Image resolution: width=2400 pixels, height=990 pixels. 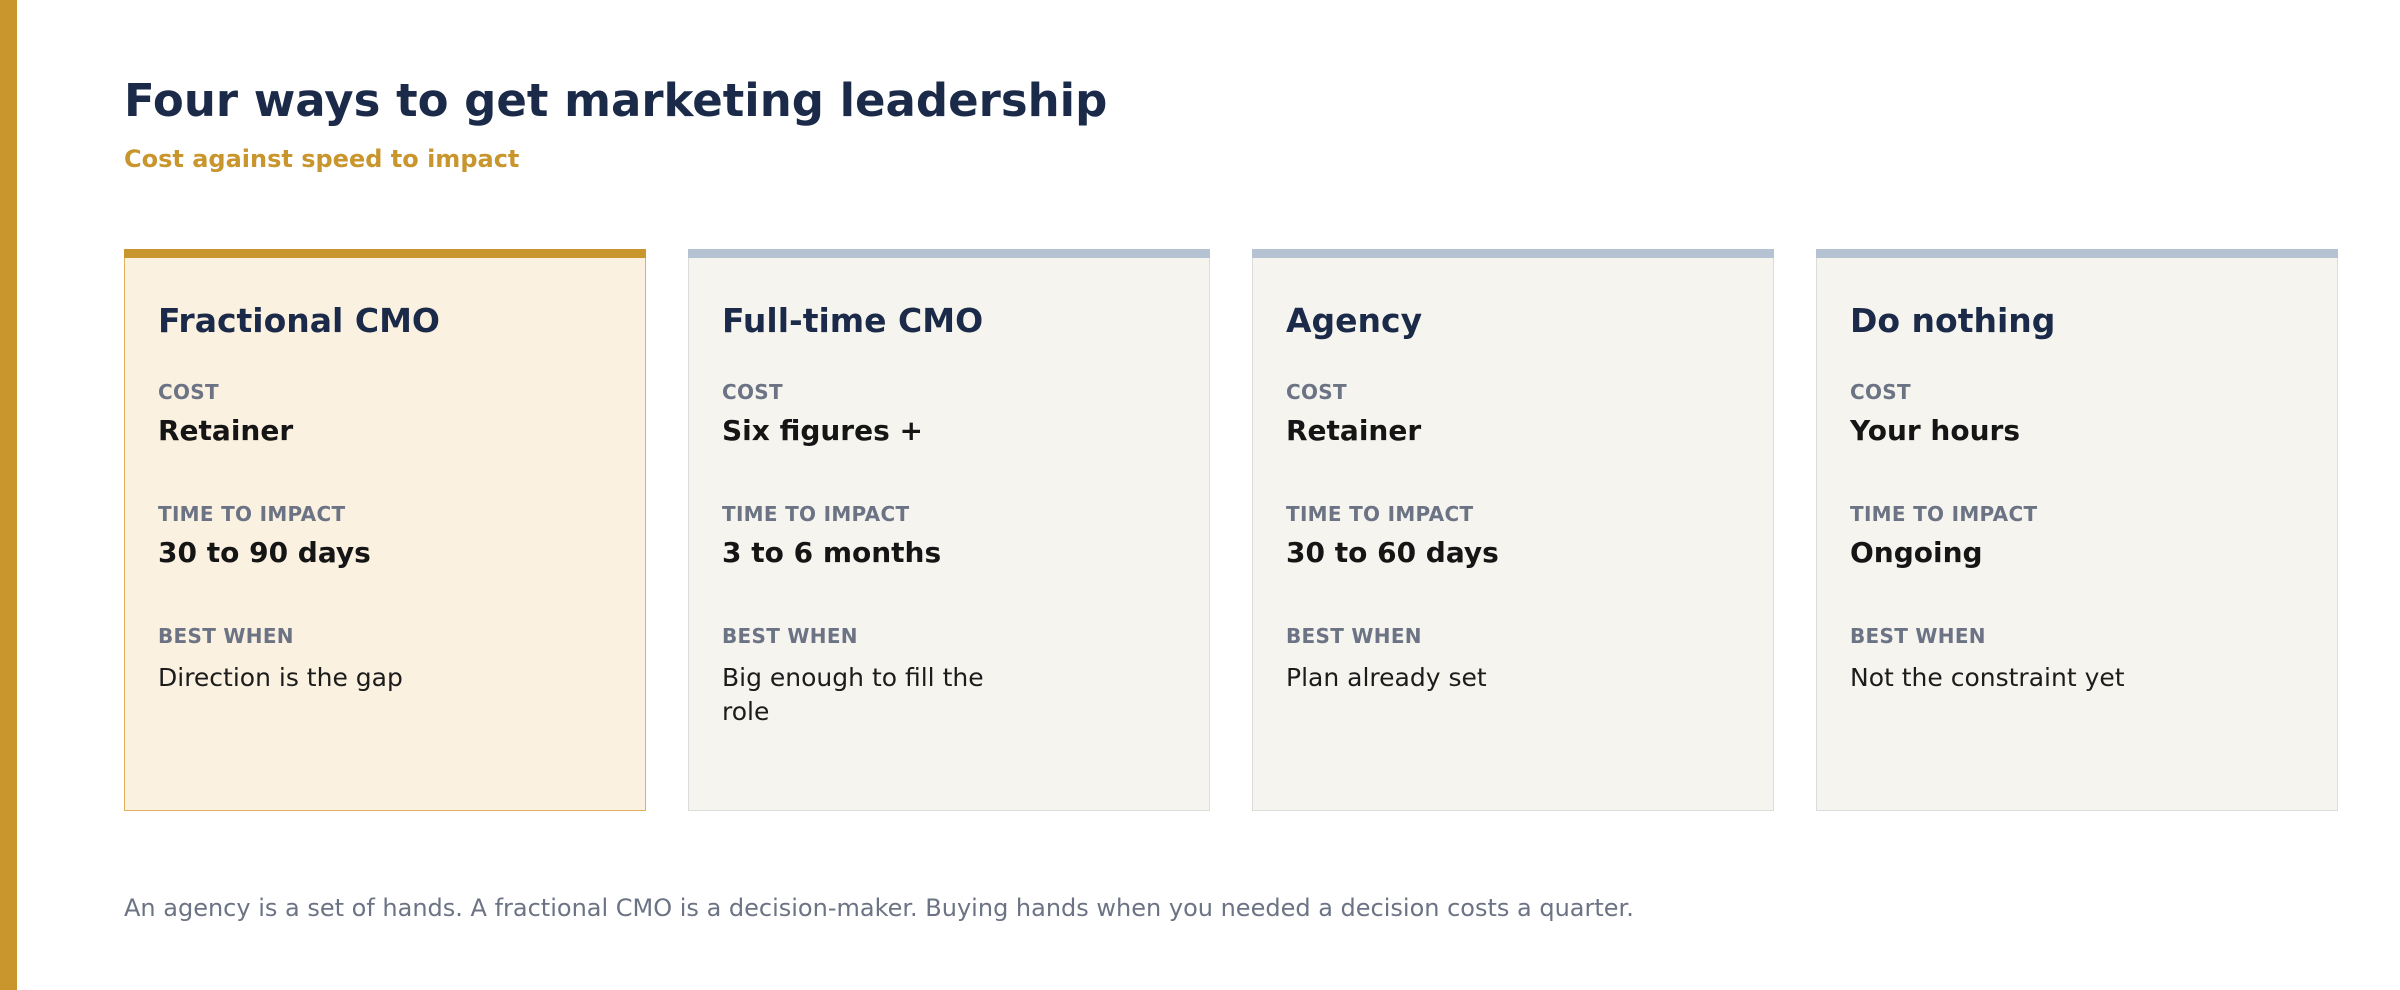 What do you see at coordinates (280, 677) in the screenshot?
I see `best-when-text: Direction is the gap` at bounding box center [280, 677].